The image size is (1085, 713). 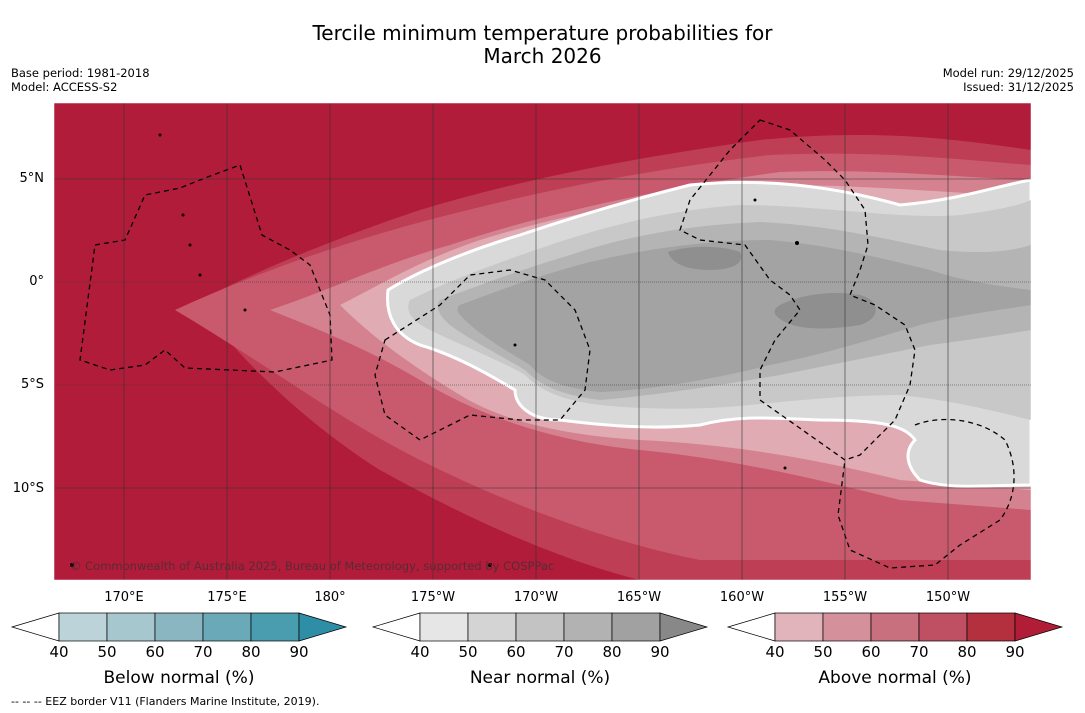 What do you see at coordinates (28, 488) in the screenshot?
I see `lat-label-10S: 10°S` at bounding box center [28, 488].